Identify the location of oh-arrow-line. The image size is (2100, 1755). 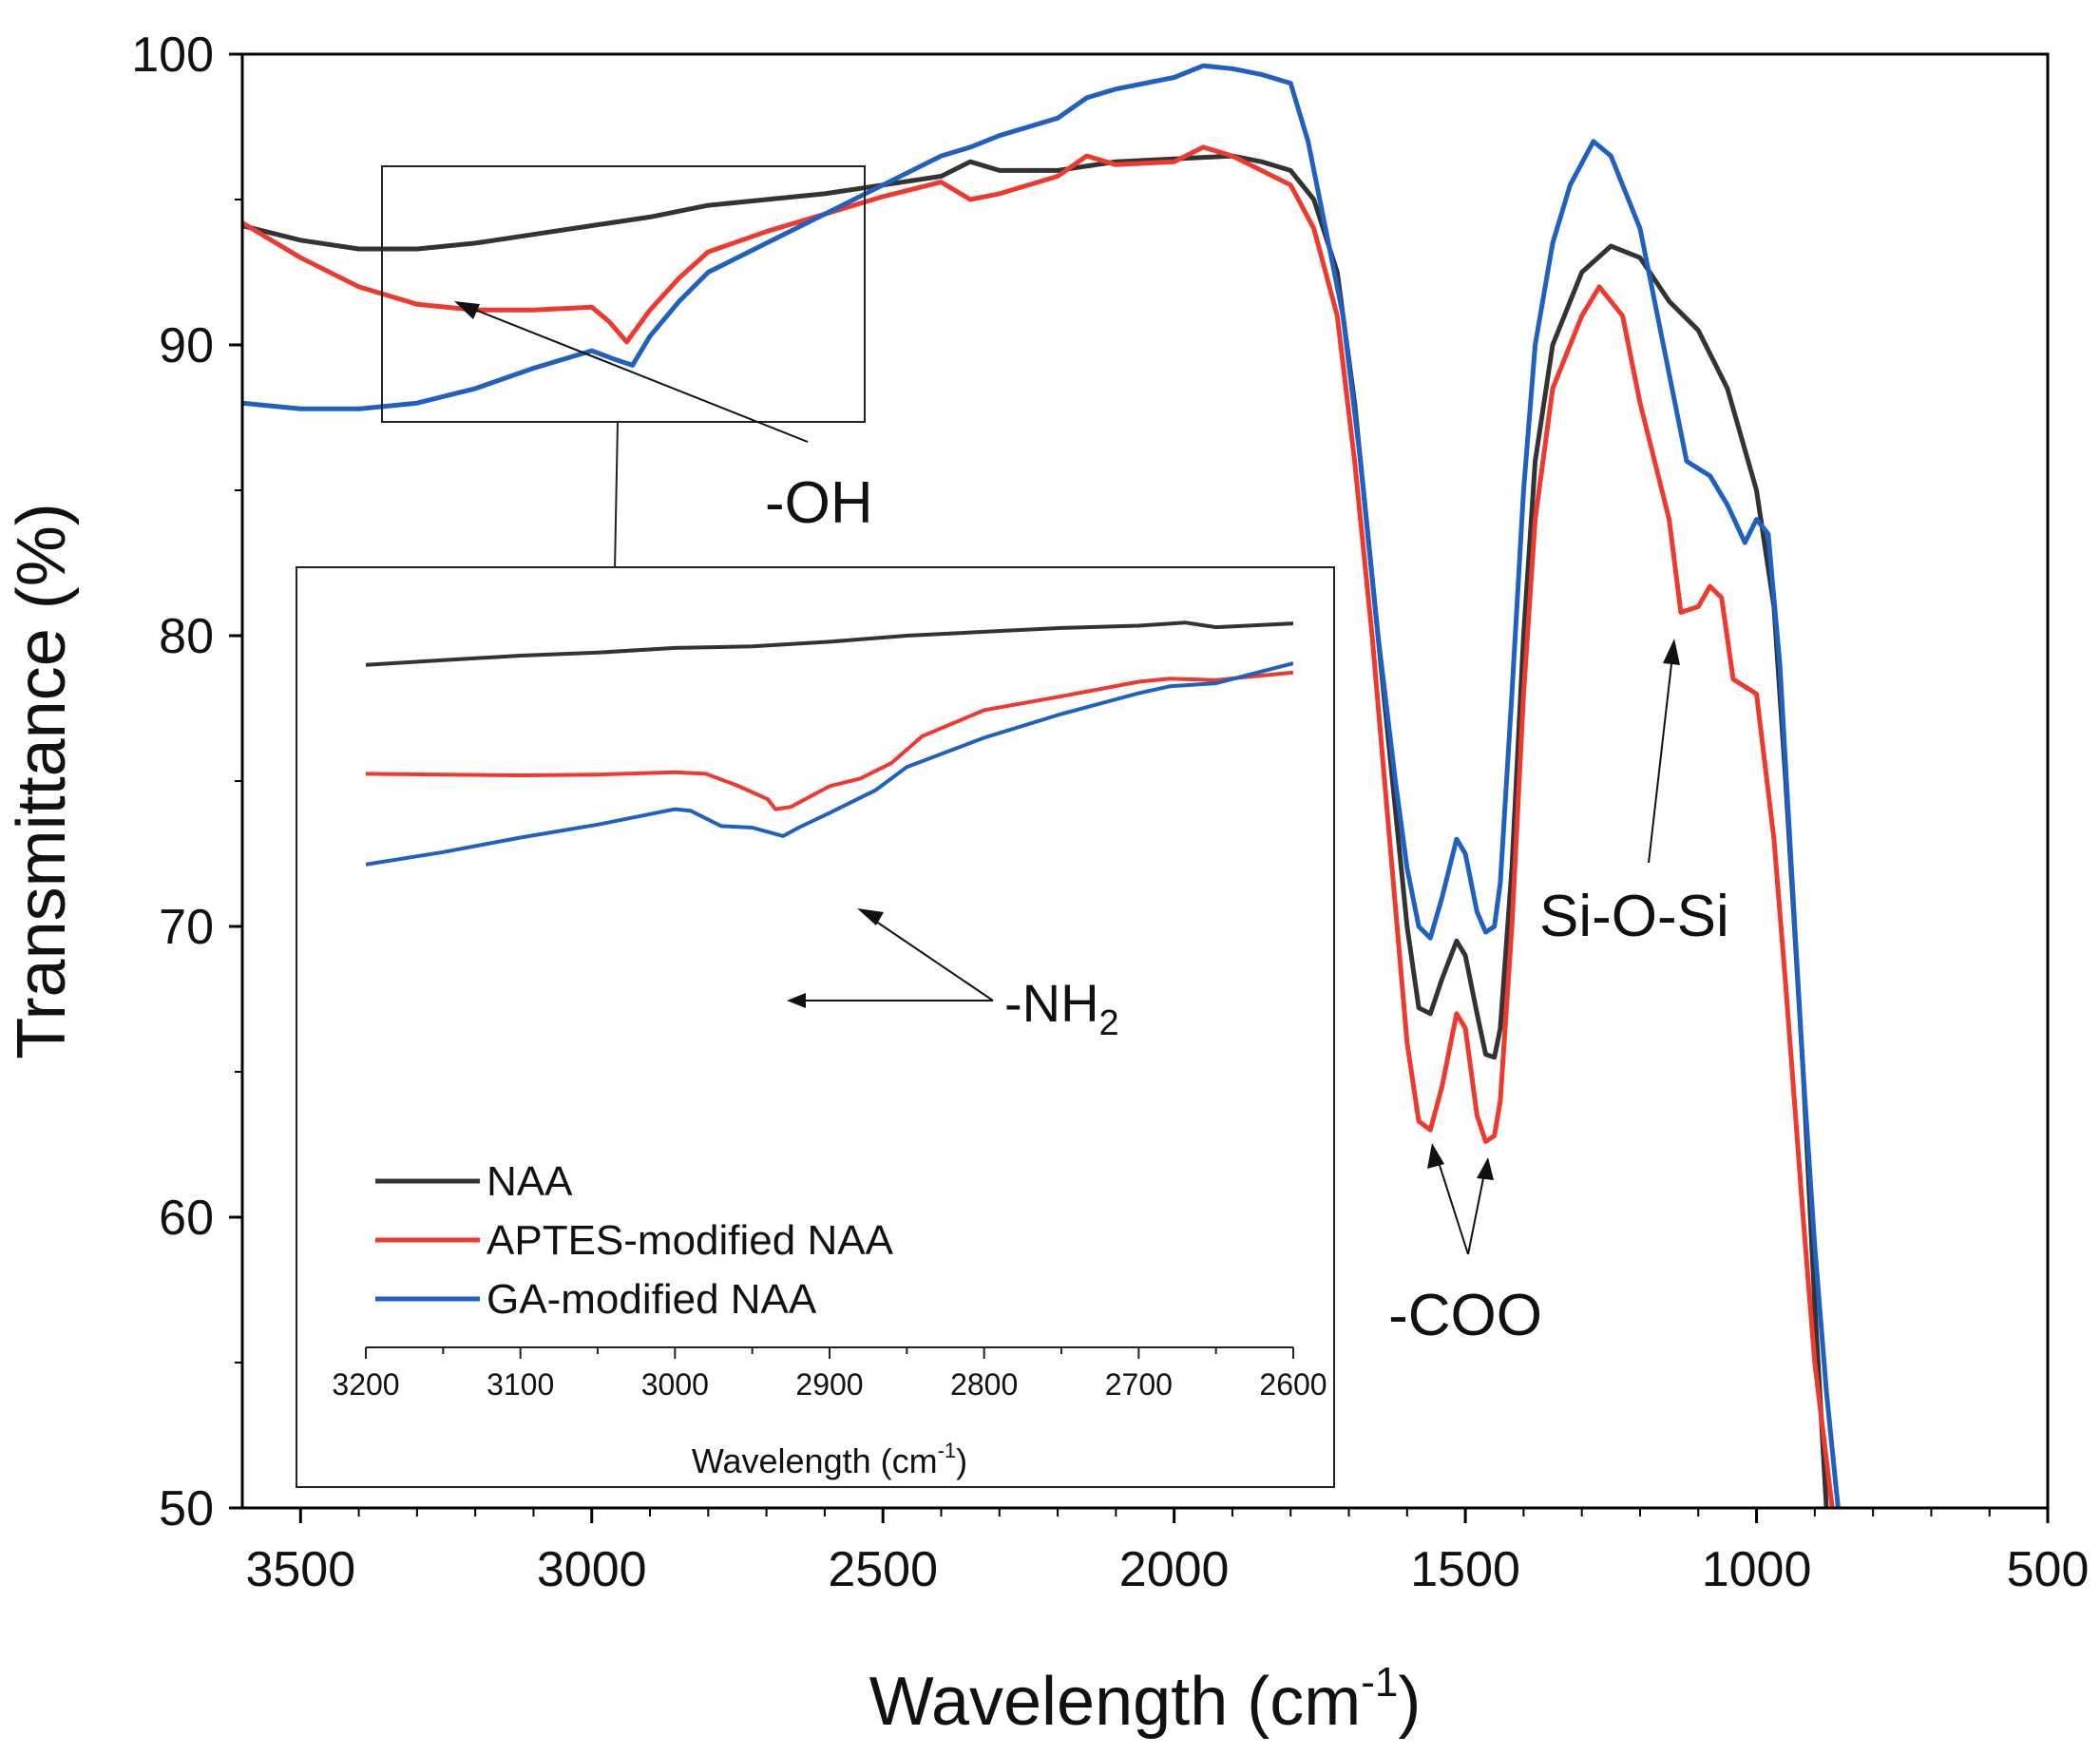
(637, 374).